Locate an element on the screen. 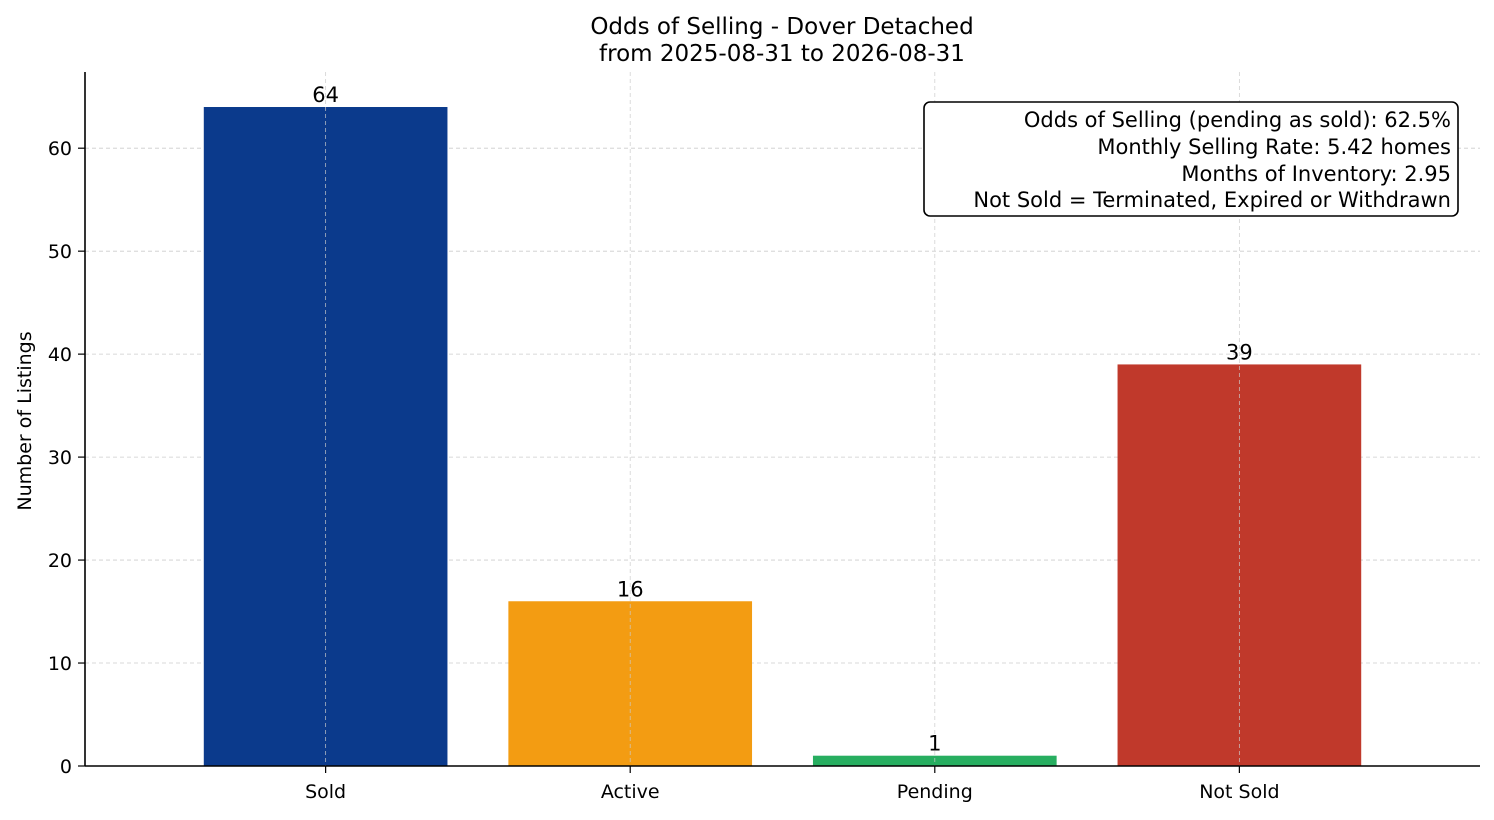 This screenshot has width=1494, height=820. info-line-selling-rate: Monthly Selling Rate: 5.42 homes is located at coordinates (1274, 147).